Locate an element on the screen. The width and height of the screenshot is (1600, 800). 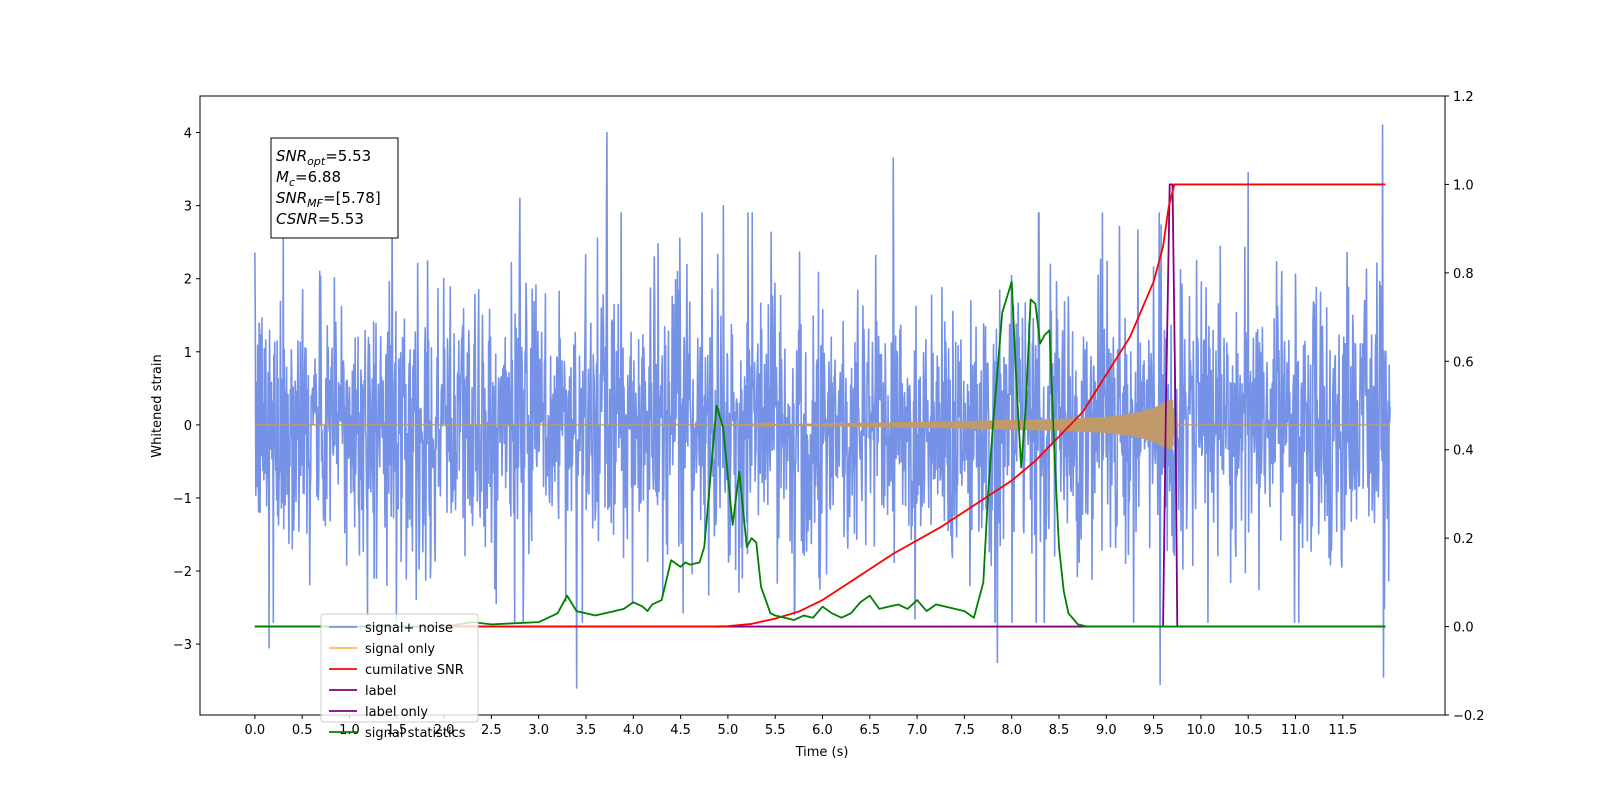
y-tick-label: 4 is located at coordinates (188, 134).